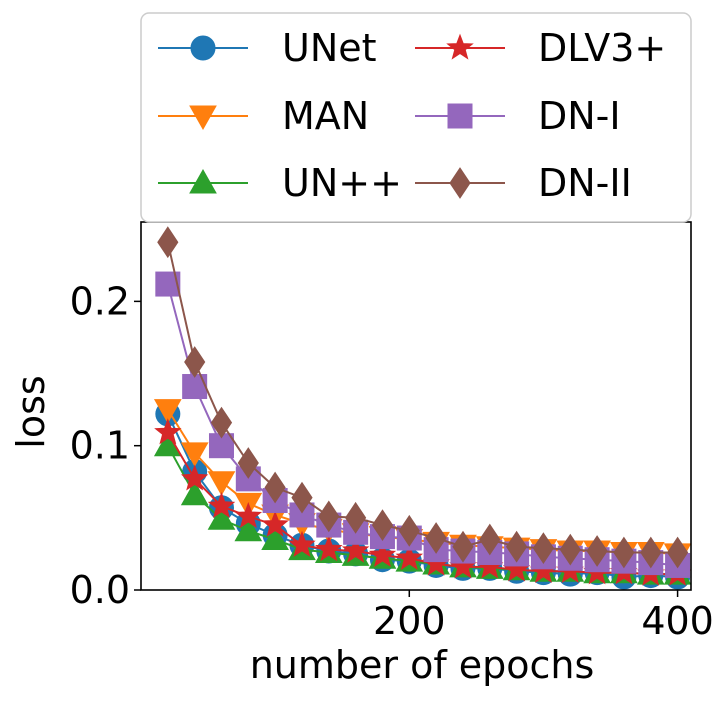 The image size is (728, 706). Describe the element at coordinates (460, 46) in the screenshot. I see `legend-marker-dlv3` at that location.